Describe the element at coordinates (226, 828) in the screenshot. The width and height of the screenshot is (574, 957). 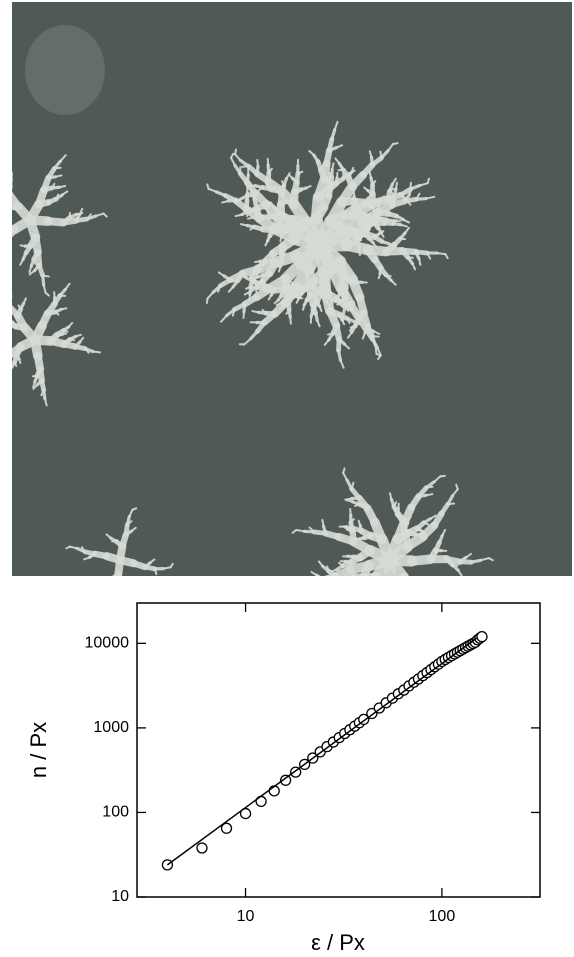
I see `data-point` at that location.